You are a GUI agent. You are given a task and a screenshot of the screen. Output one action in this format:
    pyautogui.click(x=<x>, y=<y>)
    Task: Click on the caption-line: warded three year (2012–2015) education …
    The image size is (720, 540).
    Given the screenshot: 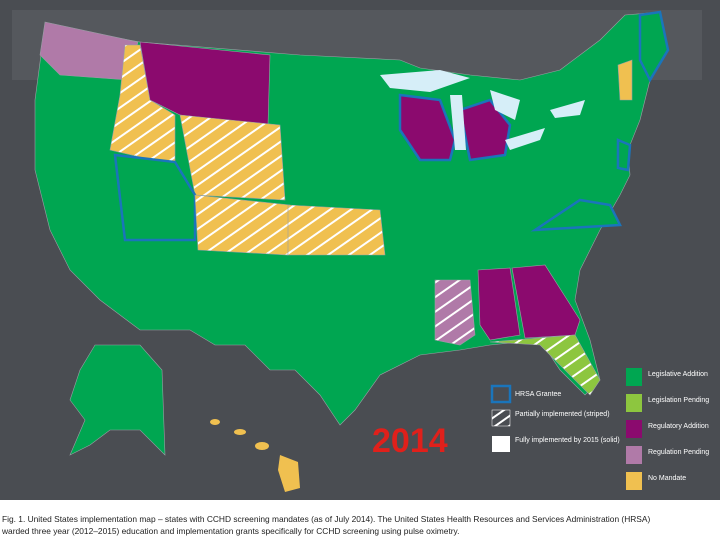 What is the action you would take?
    pyautogui.click(x=230, y=531)
    